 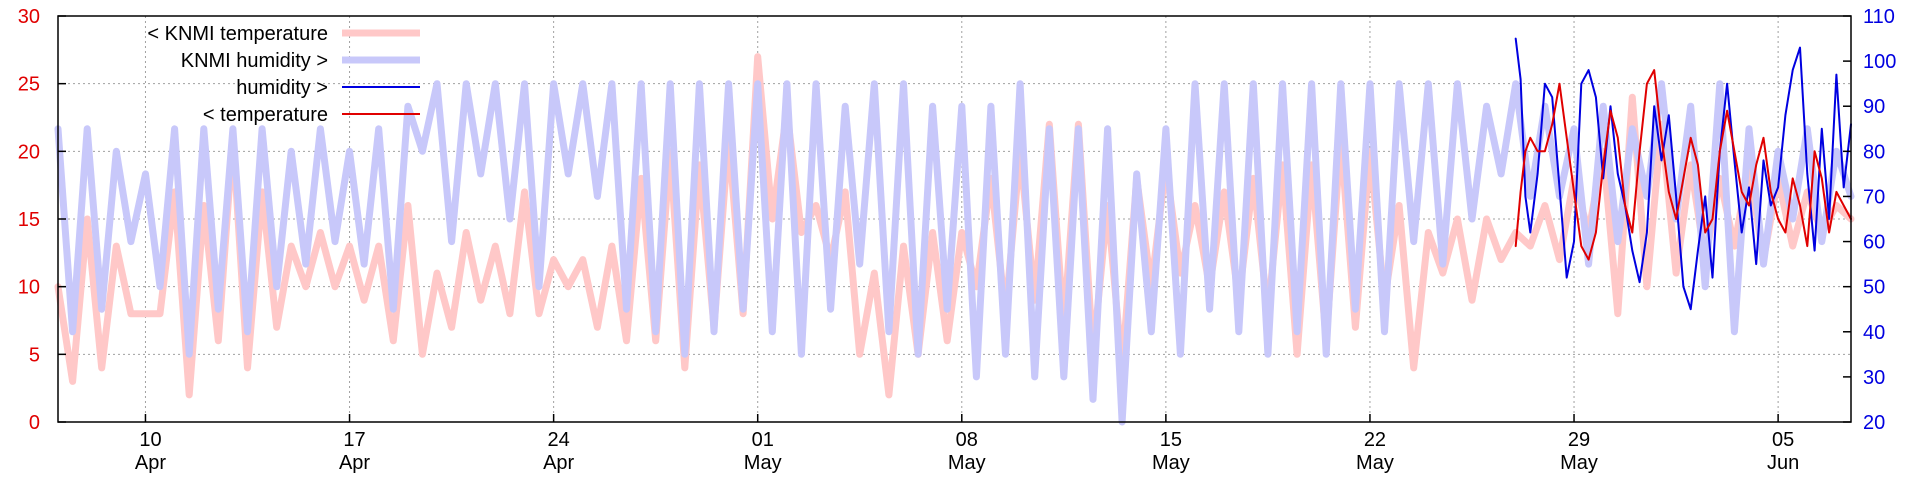 What do you see at coordinates (559, 440) in the screenshot?
I see `x-tick-label-day: 24` at bounding box center [559, 440].